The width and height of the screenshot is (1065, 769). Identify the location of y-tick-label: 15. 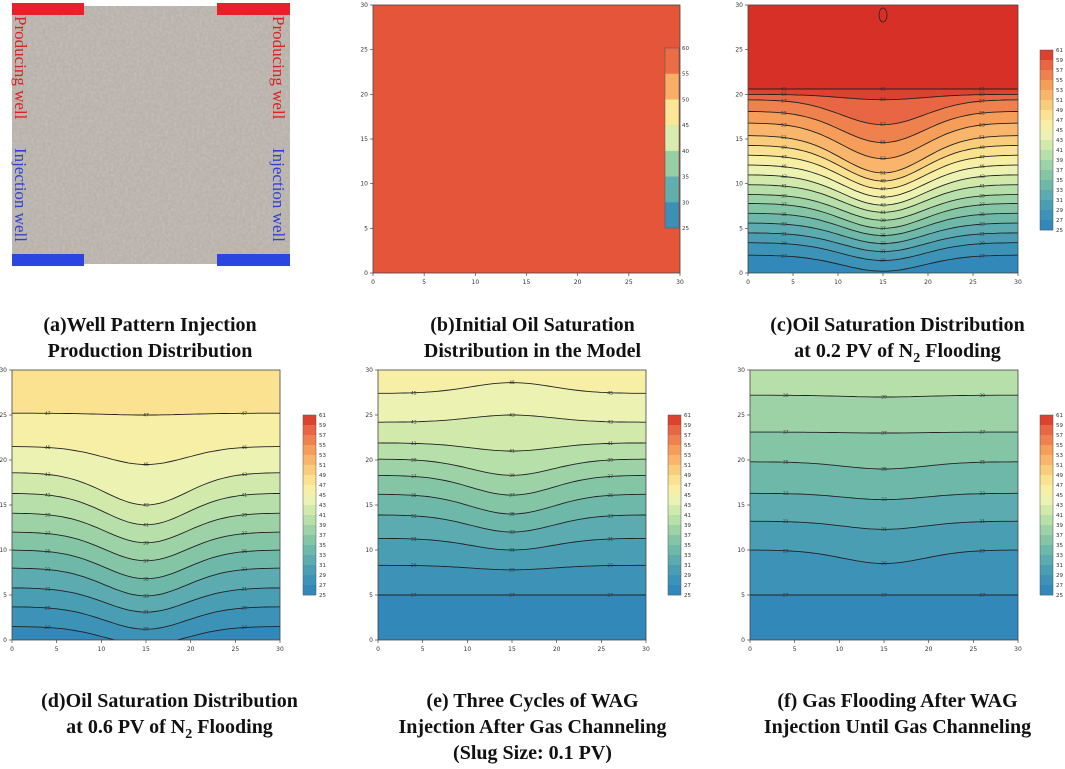
(364, 139).